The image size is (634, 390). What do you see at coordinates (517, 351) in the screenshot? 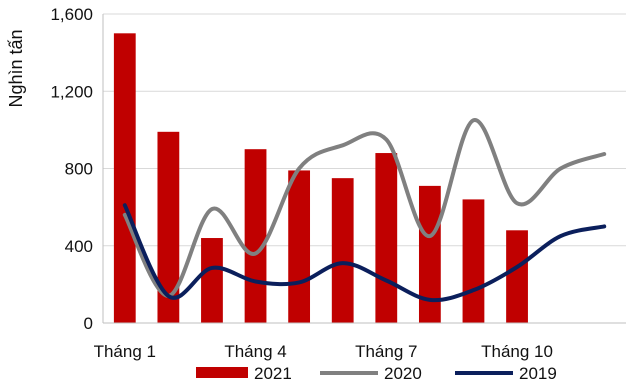
I see `x-tick-label: Tháng 10` at bounding box center [517, 351].